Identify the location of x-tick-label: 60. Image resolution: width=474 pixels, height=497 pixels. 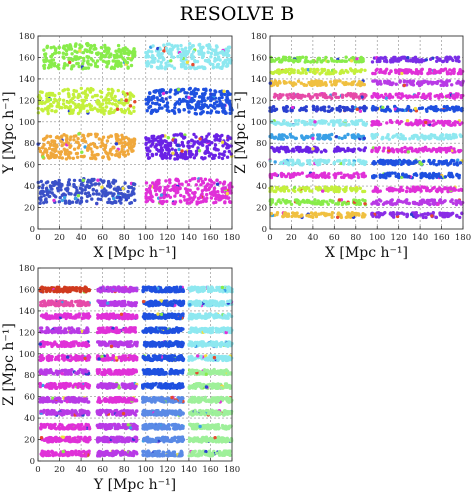
(334, 238).